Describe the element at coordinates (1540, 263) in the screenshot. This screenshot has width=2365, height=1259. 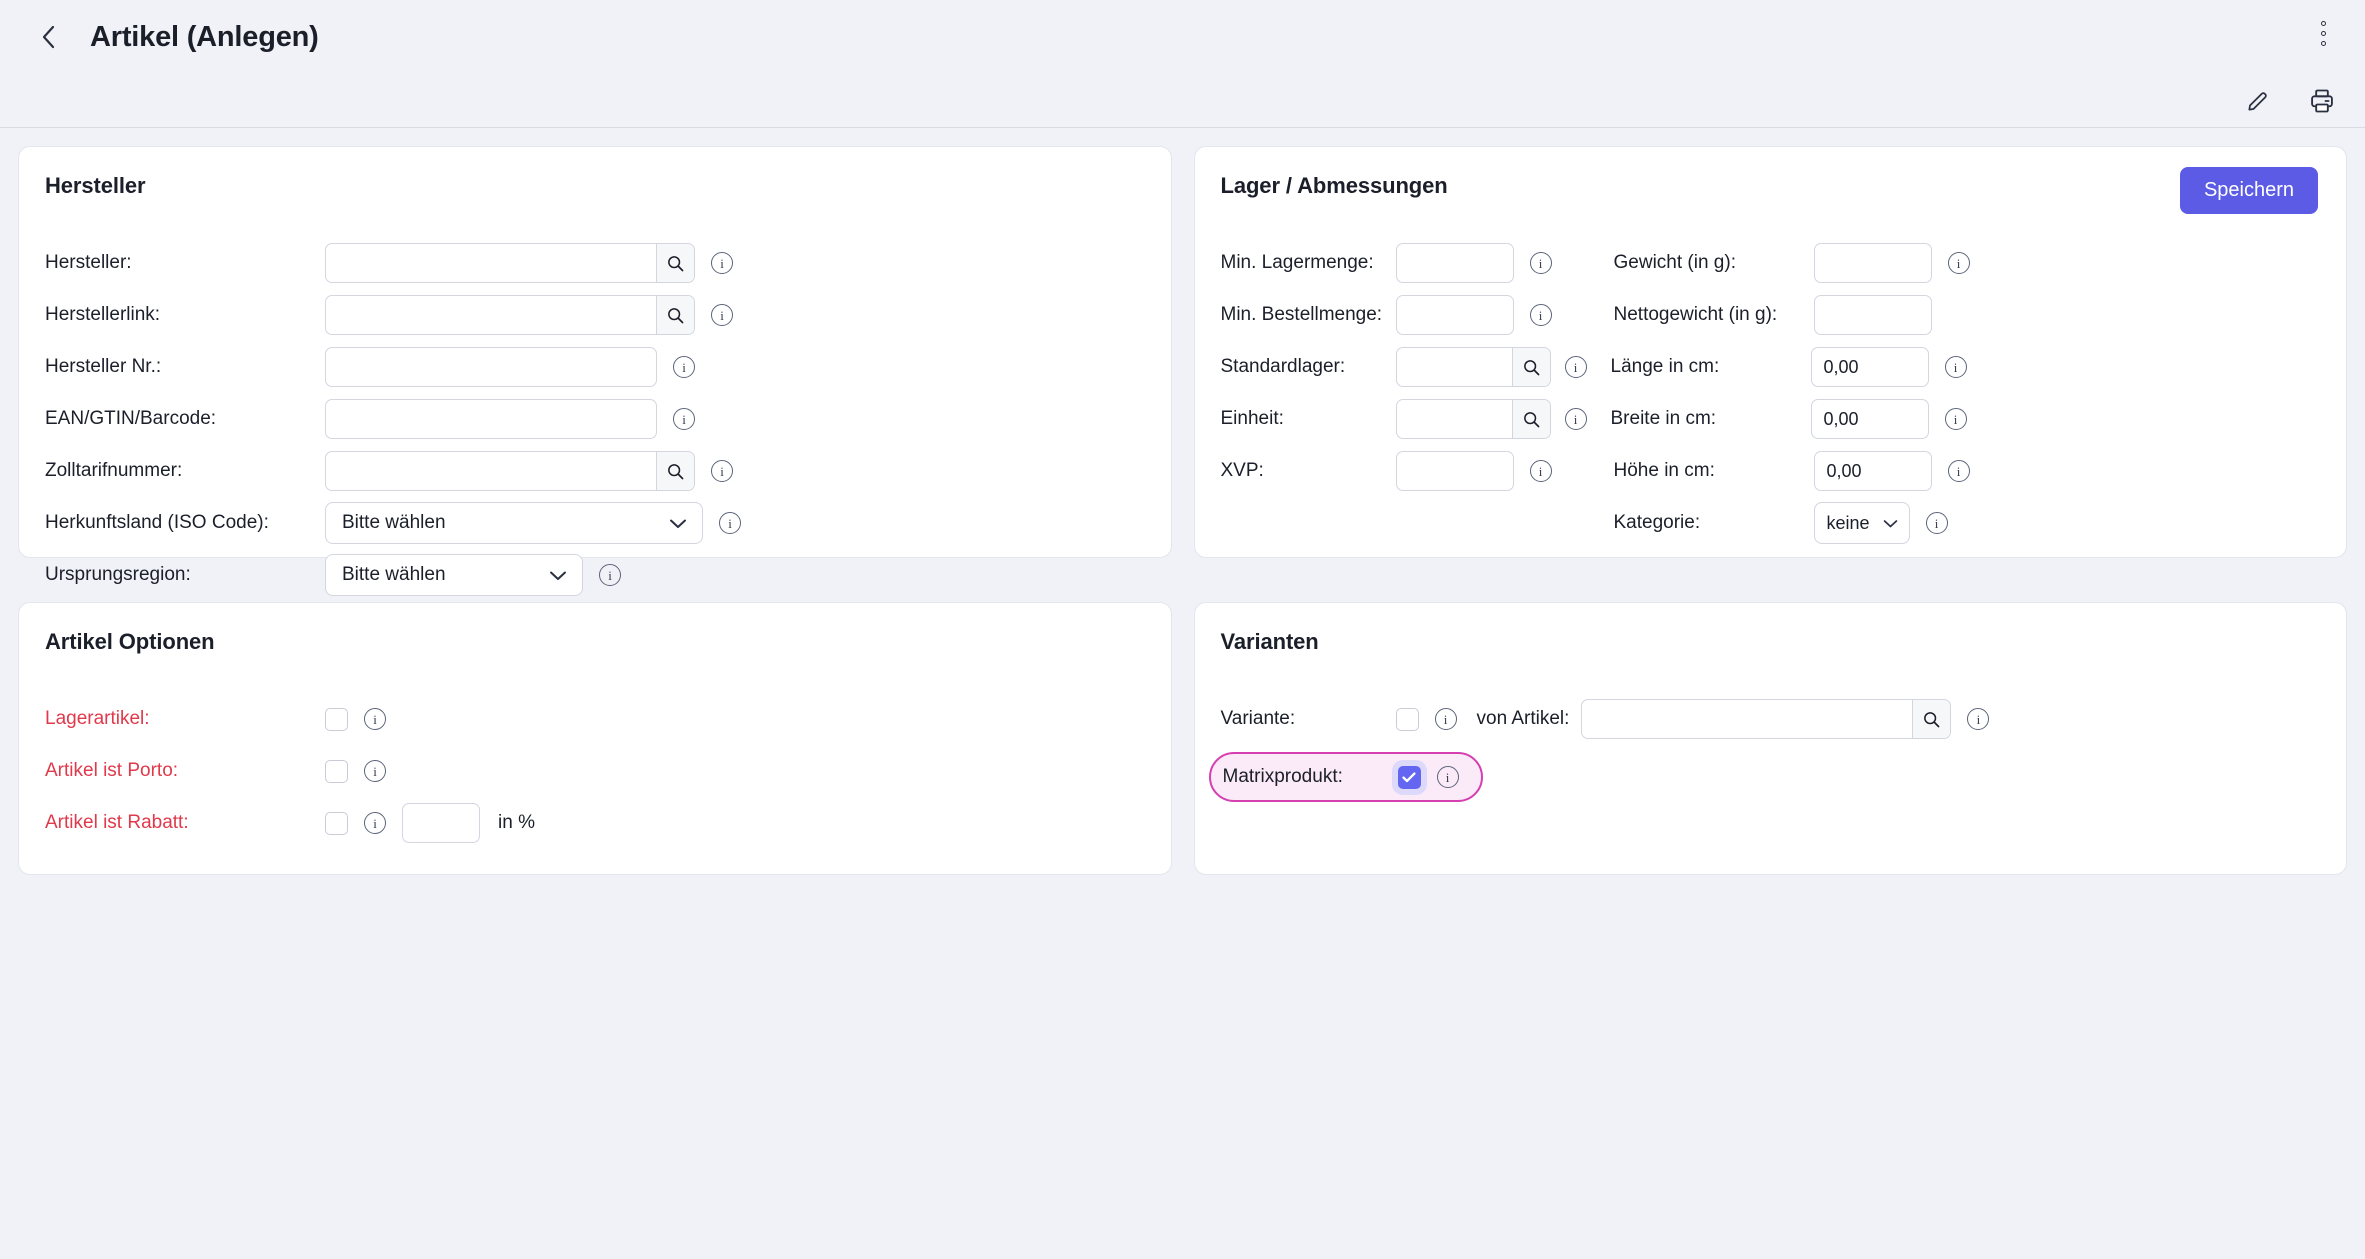
I see `min-lagermenge-info-icon: i` at that location.